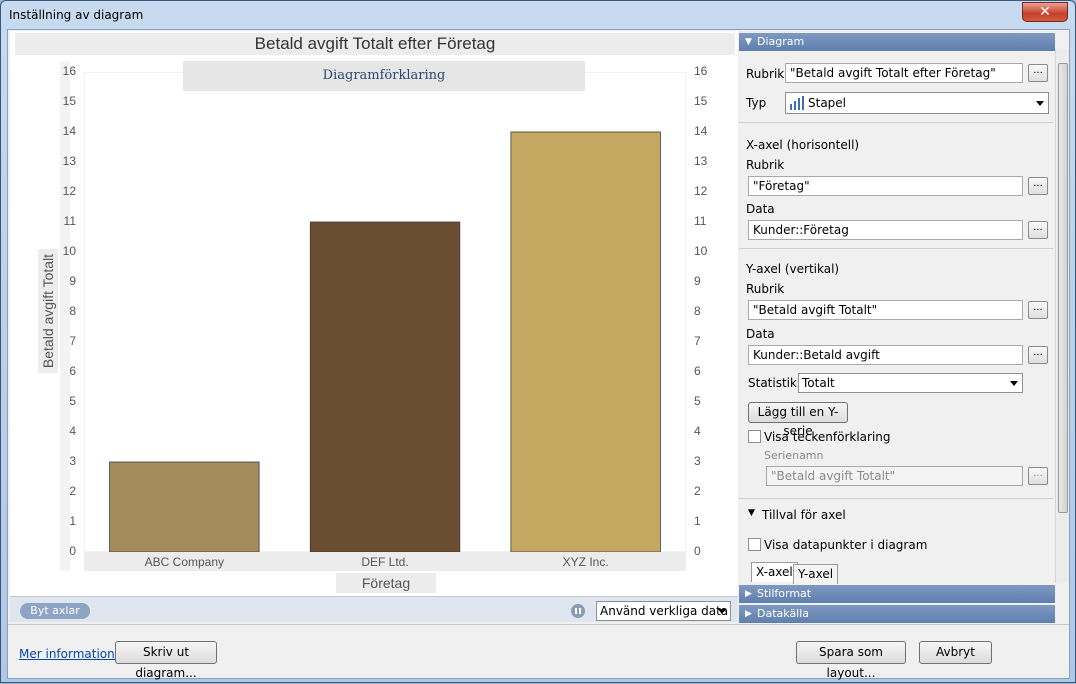 The width and height of the screenshot is (1076, 684). I want to click on show-datapoints-checkbox, so click(754, 544).